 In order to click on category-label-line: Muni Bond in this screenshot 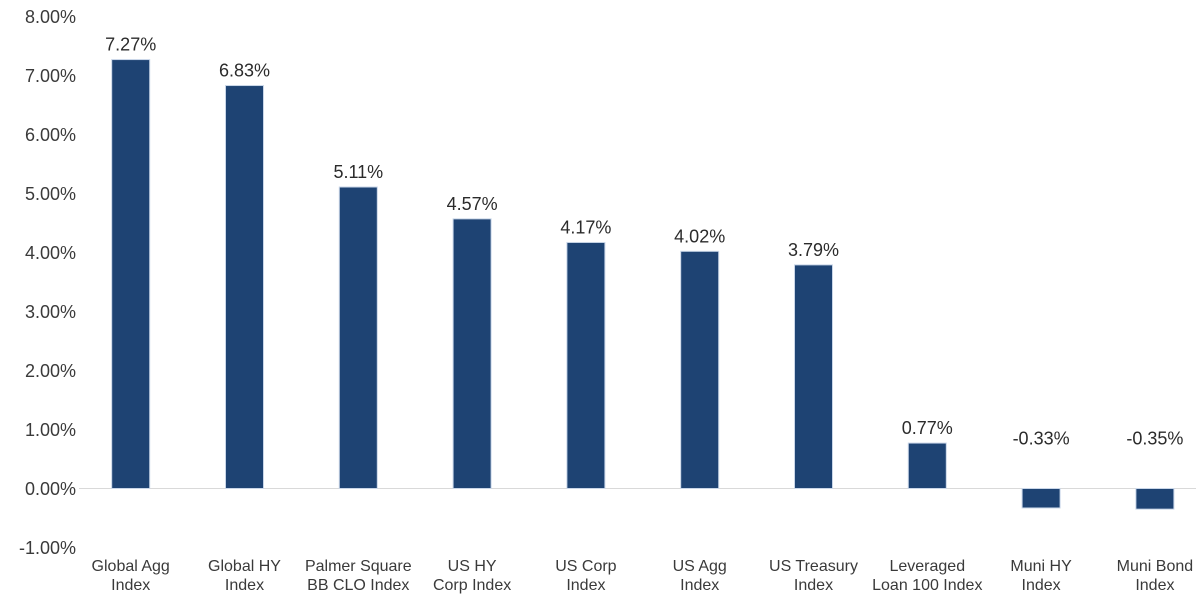, I will do `click(1155, 566)`.